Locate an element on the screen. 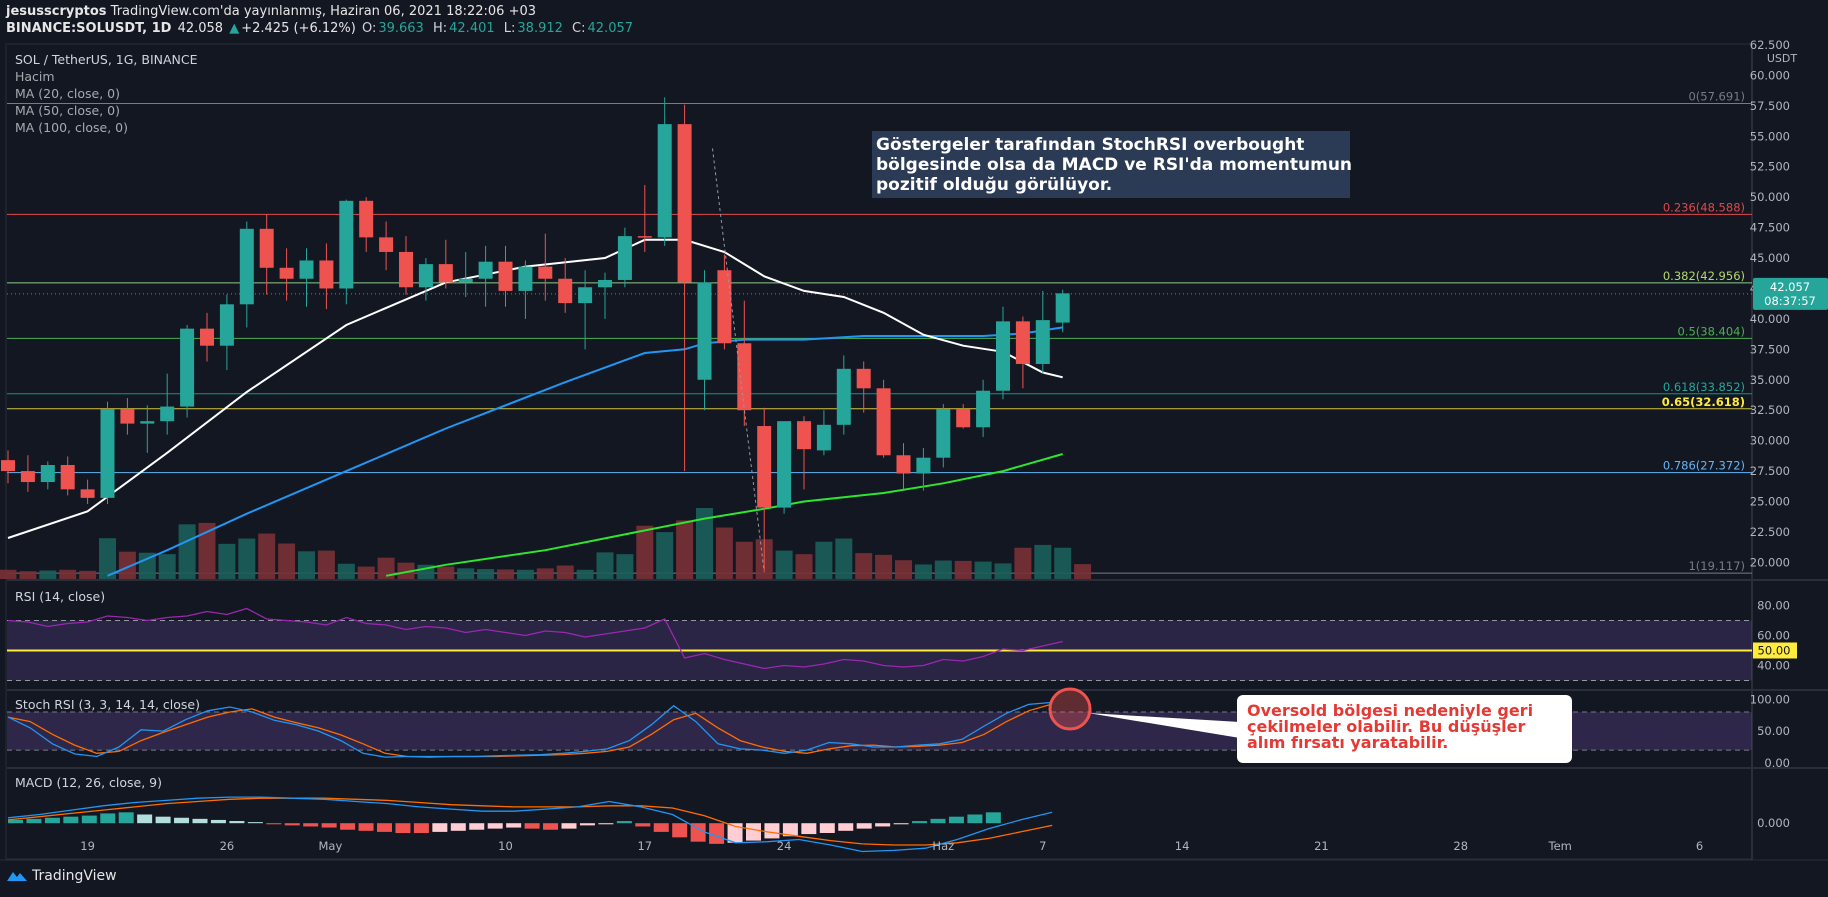 This screenshot has width=1828, height=897. macd-line is located at coordinates (530, 824).